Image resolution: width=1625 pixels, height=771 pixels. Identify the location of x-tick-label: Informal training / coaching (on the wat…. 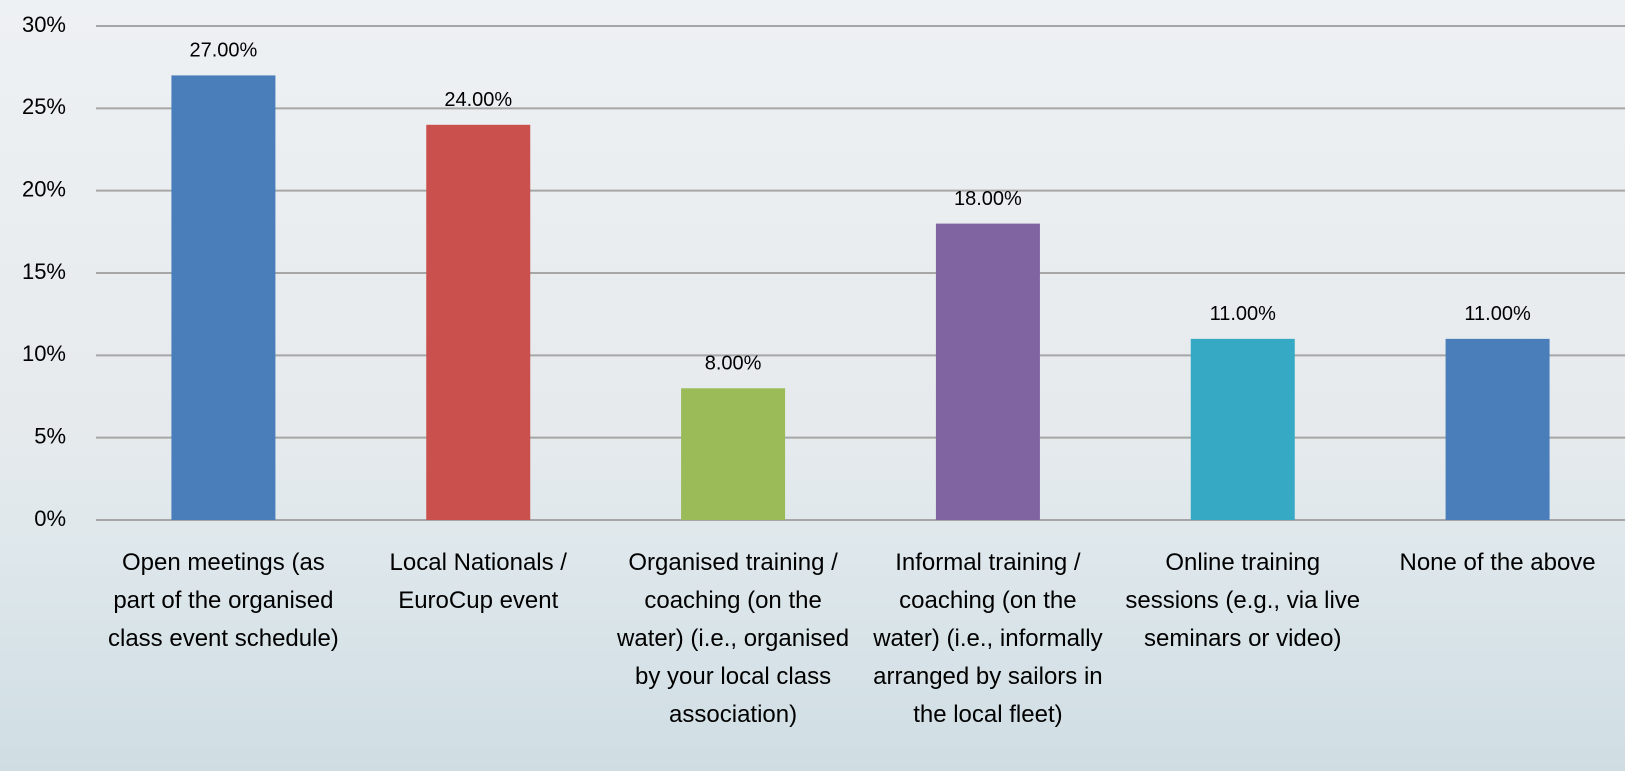
(988, 638).